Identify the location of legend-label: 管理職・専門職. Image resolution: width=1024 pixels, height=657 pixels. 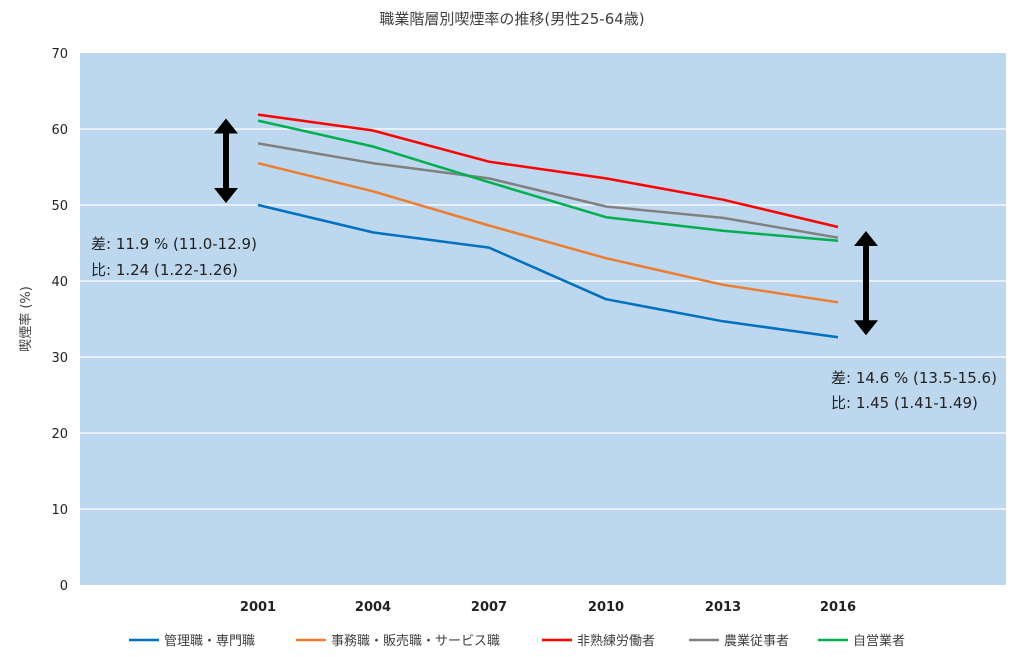
(209, 641).